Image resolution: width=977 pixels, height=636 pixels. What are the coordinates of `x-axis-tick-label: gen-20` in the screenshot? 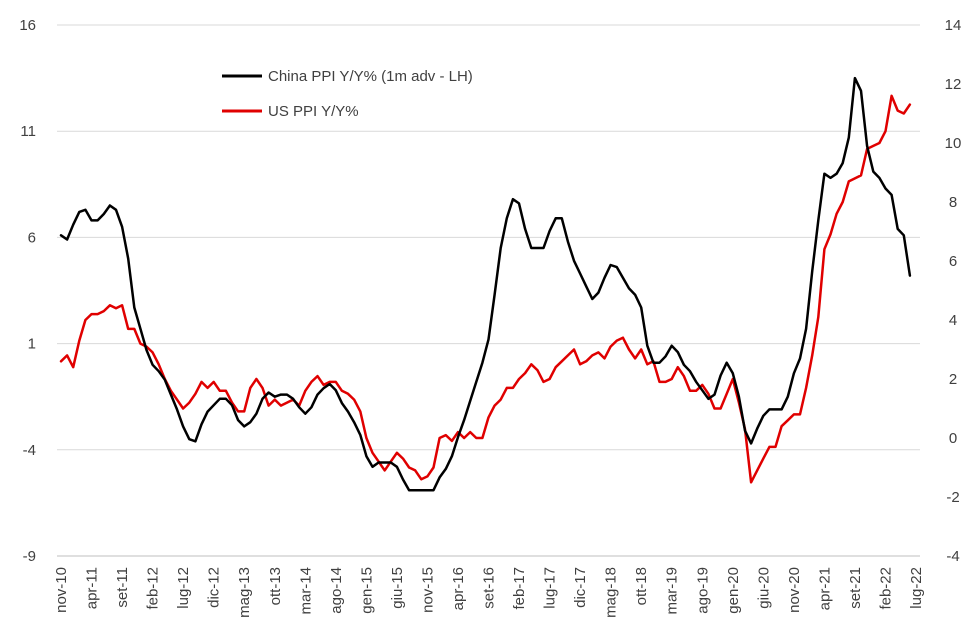 It's located at (733, 590).